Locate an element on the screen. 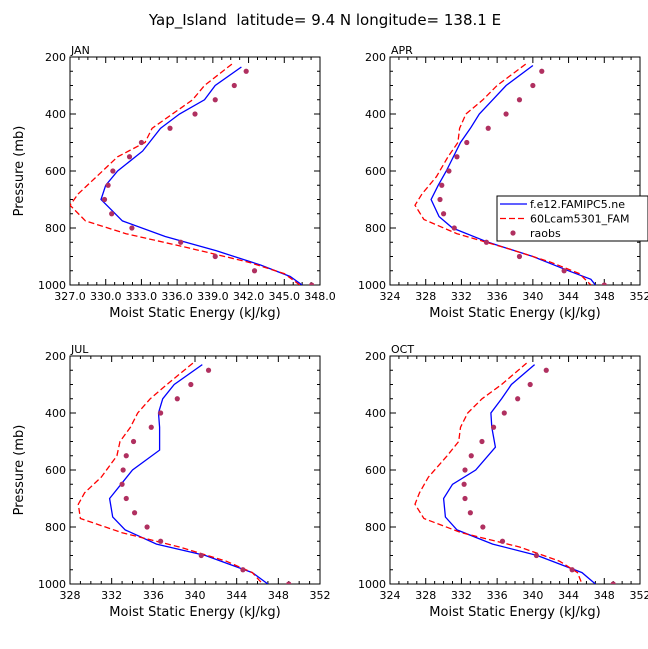  x-tick-label: 348.0 is located at coordinates (320, 296).